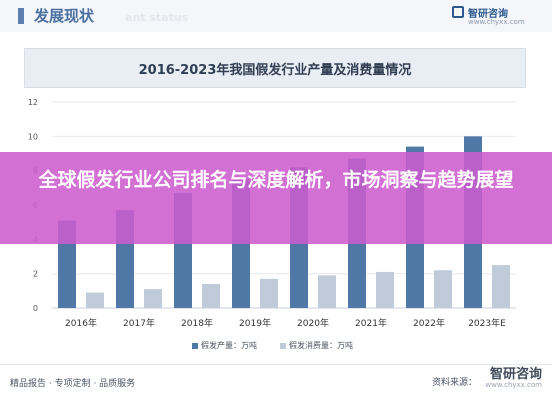 The height and width of the screenshot is (400, 552). What do you see at coordinates (283, 345) in the screenshot?
I see `legend-swatch-consumption` at bounding box center [283, 345].